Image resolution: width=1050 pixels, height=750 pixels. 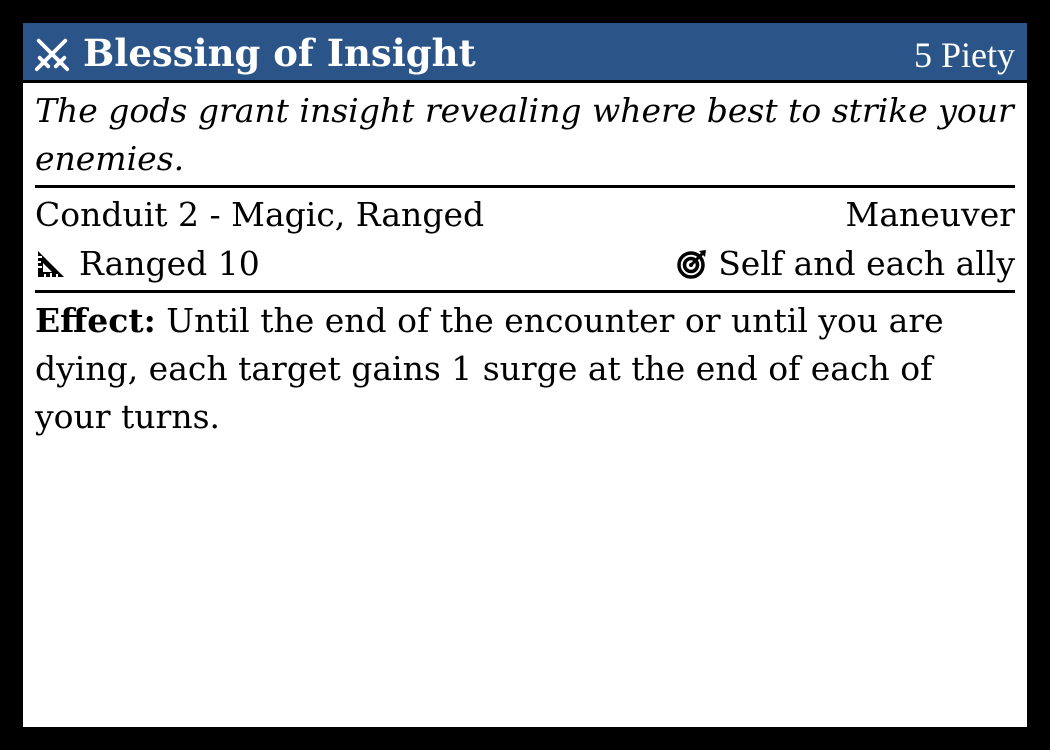 I want to click on ruler-triangle-icon, so click(x=51, y=264).